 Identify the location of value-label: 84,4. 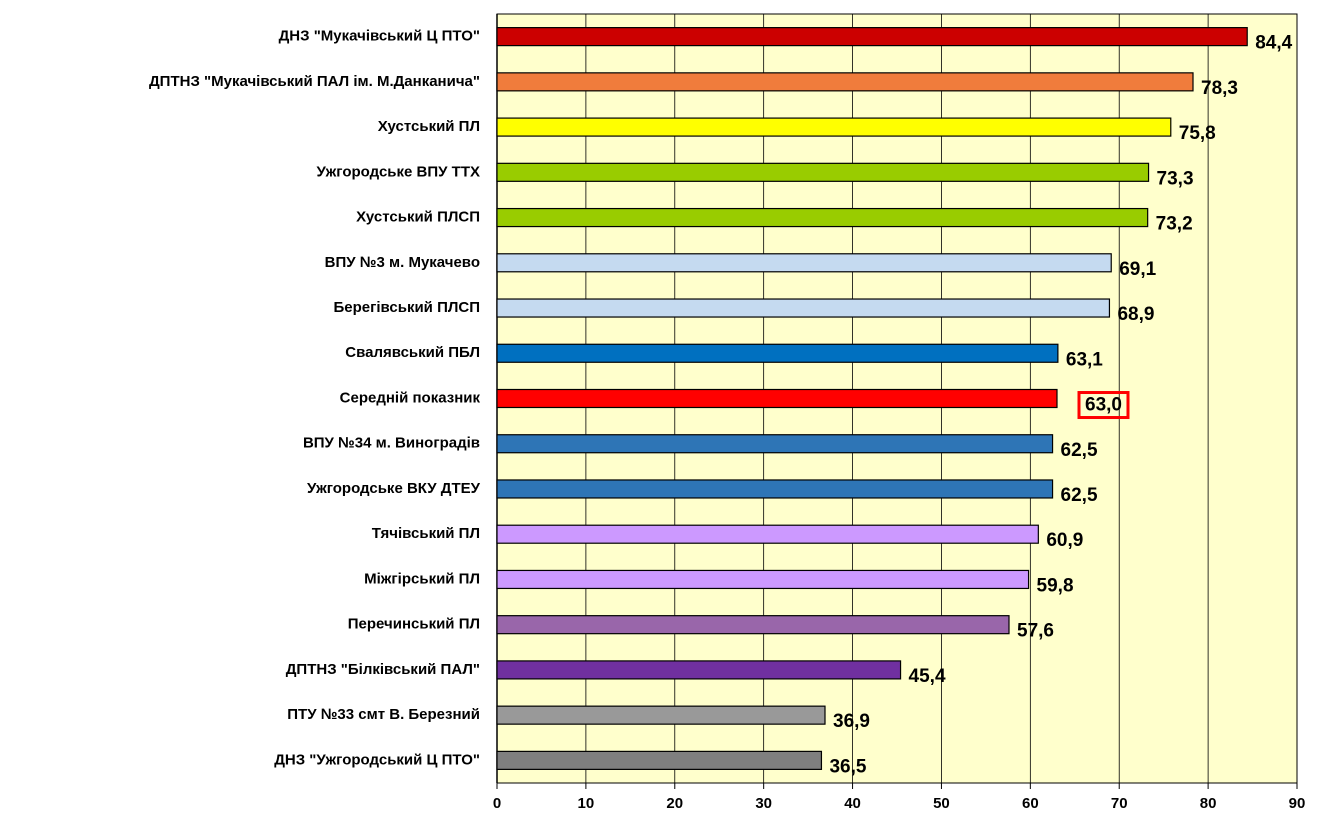
(1273, 43).